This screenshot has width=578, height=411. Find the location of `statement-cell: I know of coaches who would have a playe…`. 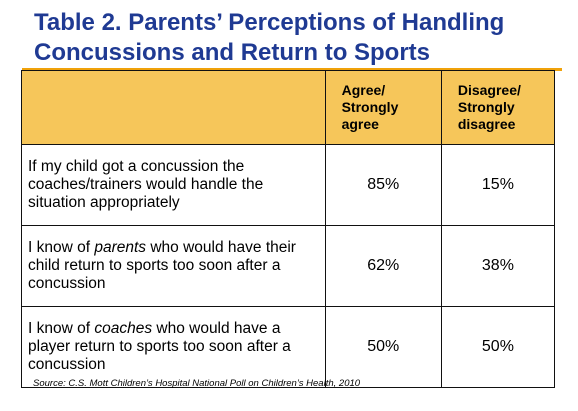

statement-cell: I know of coaches who would have a playe… is located at coordinates (173, 347).